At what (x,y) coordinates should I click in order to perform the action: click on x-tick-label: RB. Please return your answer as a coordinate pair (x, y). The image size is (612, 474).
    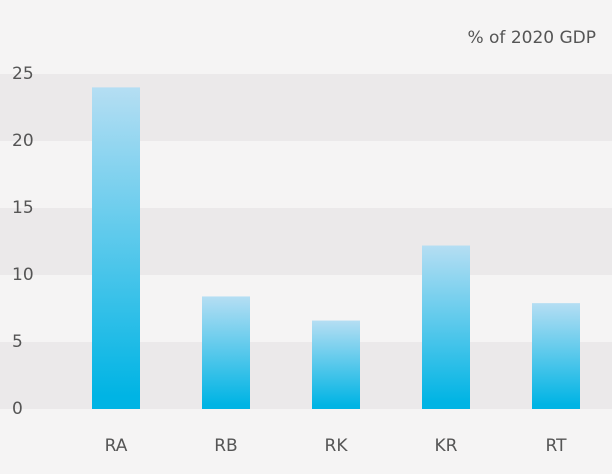
    Looking at the image, I should click on (225, 446).